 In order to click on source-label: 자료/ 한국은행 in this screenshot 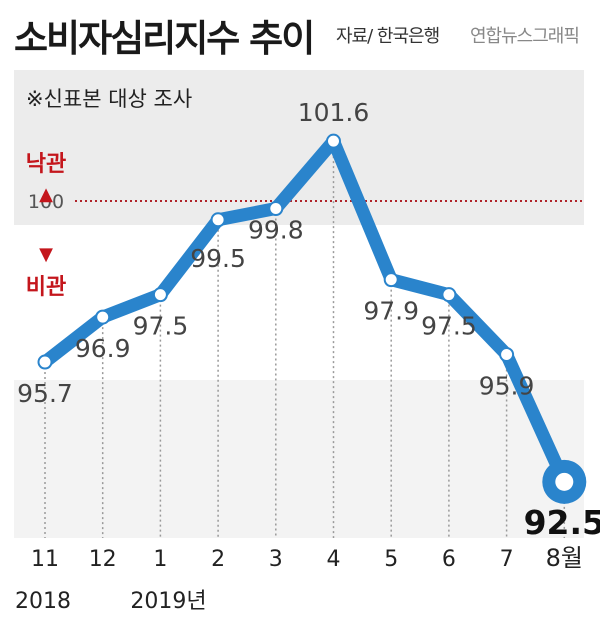, I will do `click(388, 36)`.